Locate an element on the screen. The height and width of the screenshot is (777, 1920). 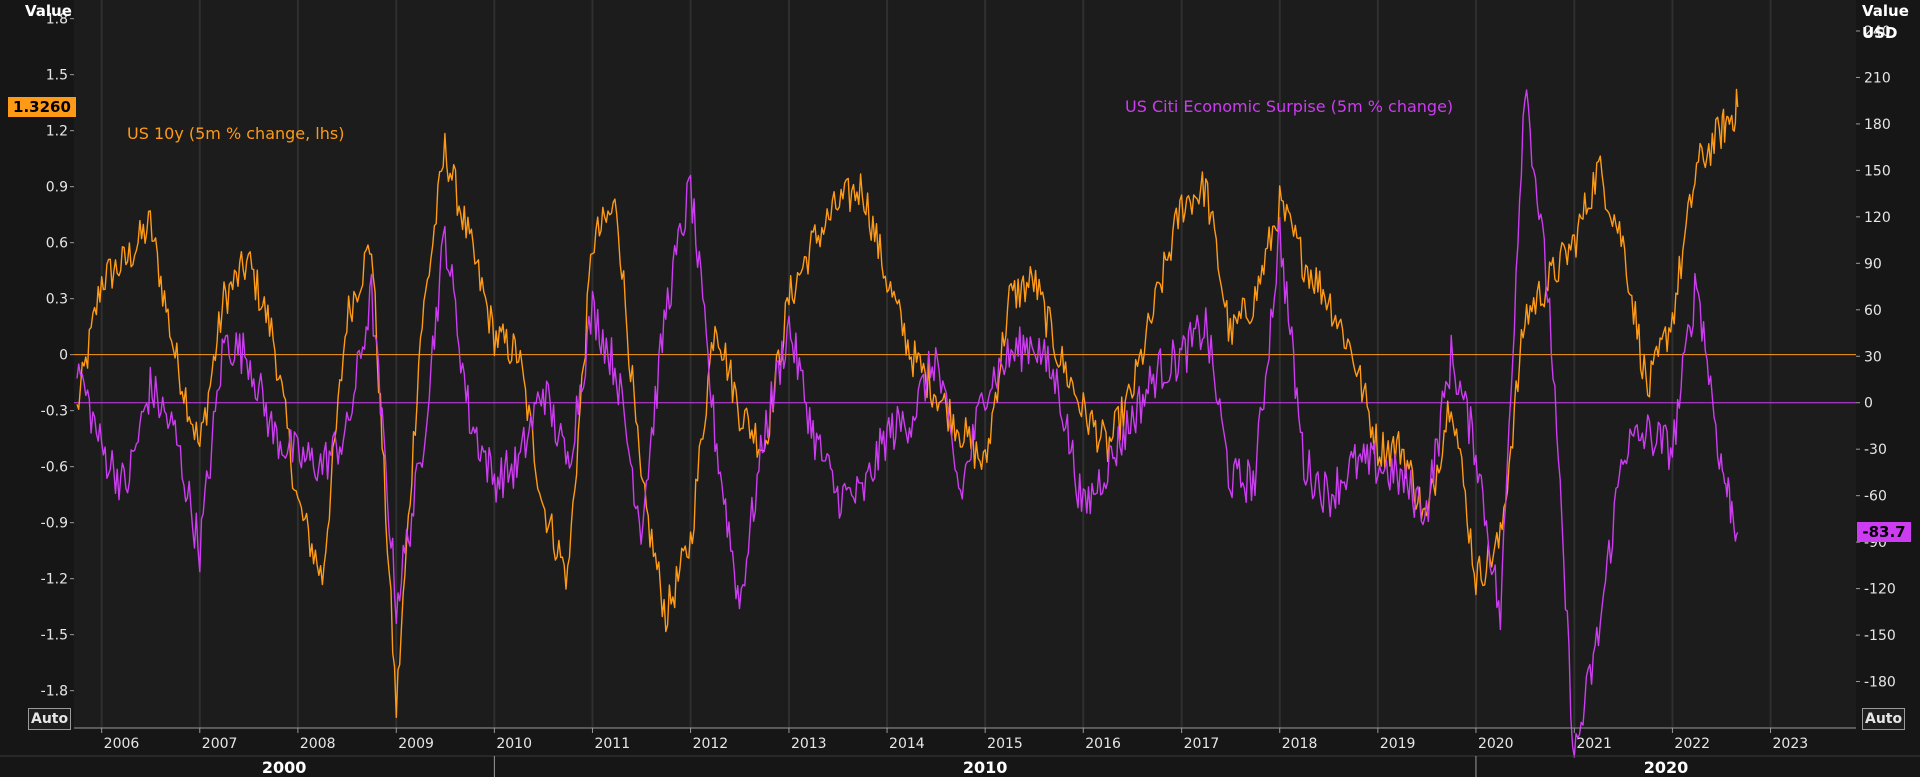
decade-label: 2000 is located at coordinates (284, 767).